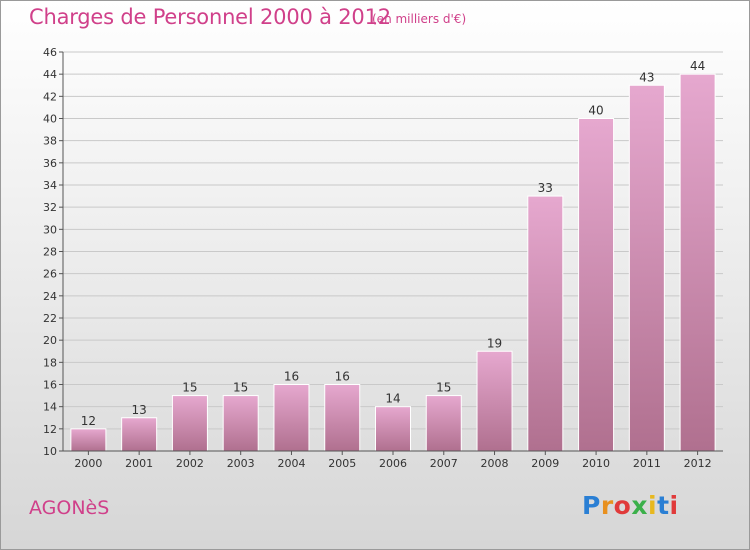 The width and height of the screenshot is (750, 550). I want to click on x-tick-label: 2004, so click(291, 463).